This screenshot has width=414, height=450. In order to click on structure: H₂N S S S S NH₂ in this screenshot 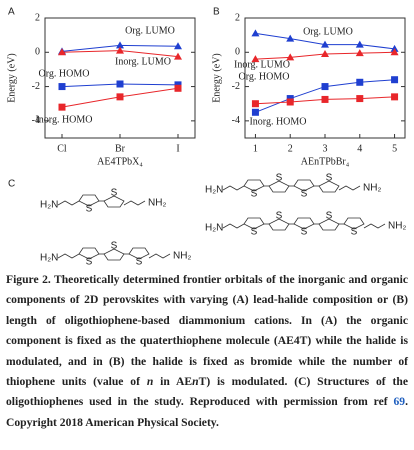, I will do `click(293, 186)`.